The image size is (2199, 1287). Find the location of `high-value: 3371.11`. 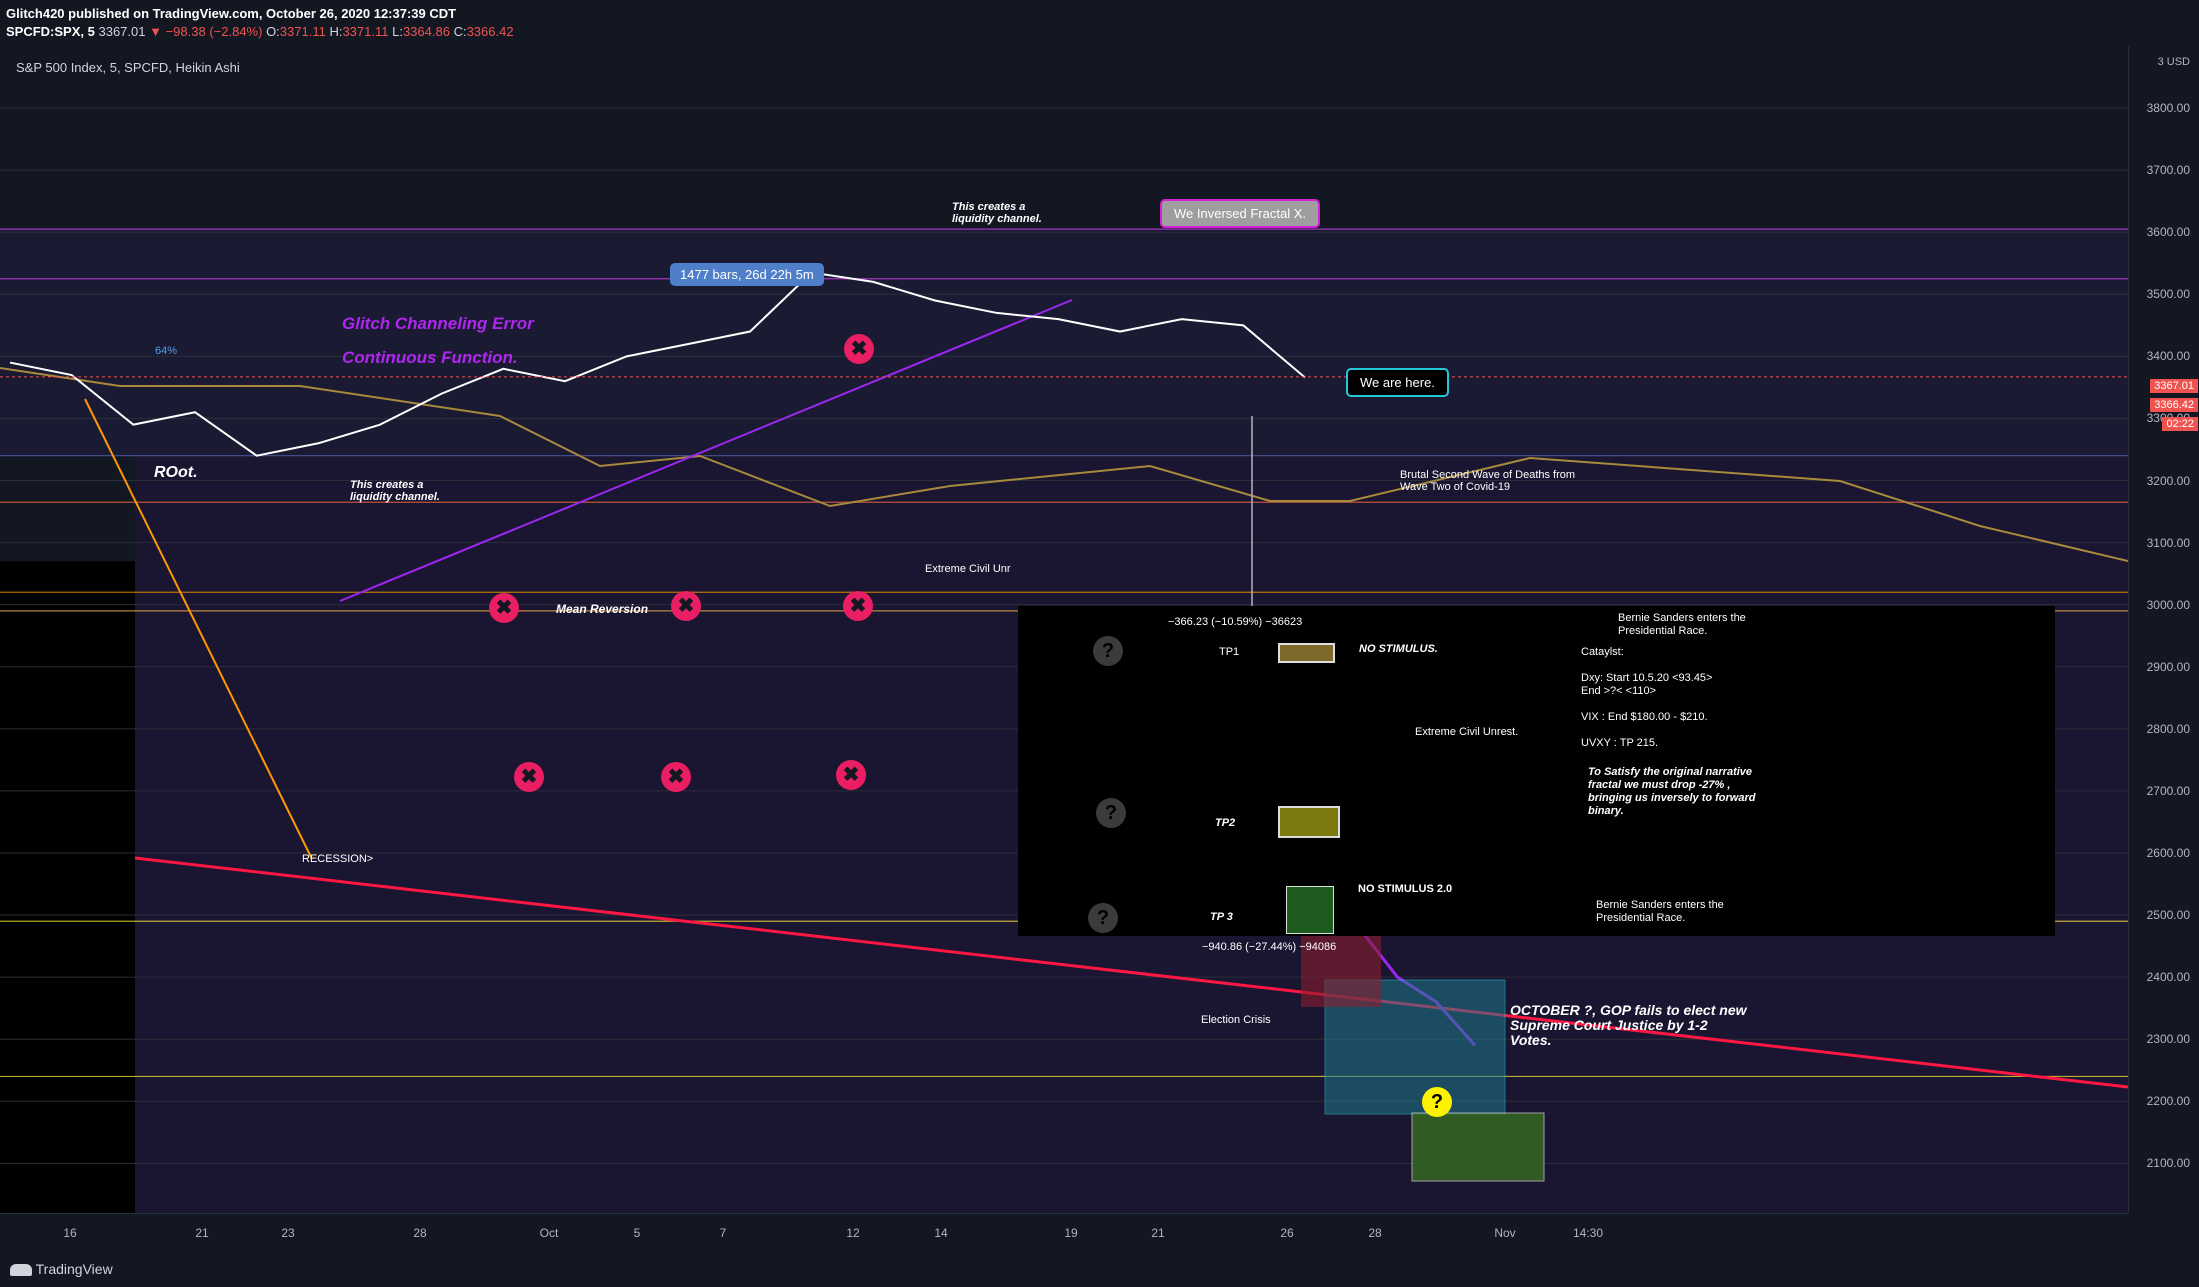

high-value: 3371.11 is located at coordinates (365, 31).